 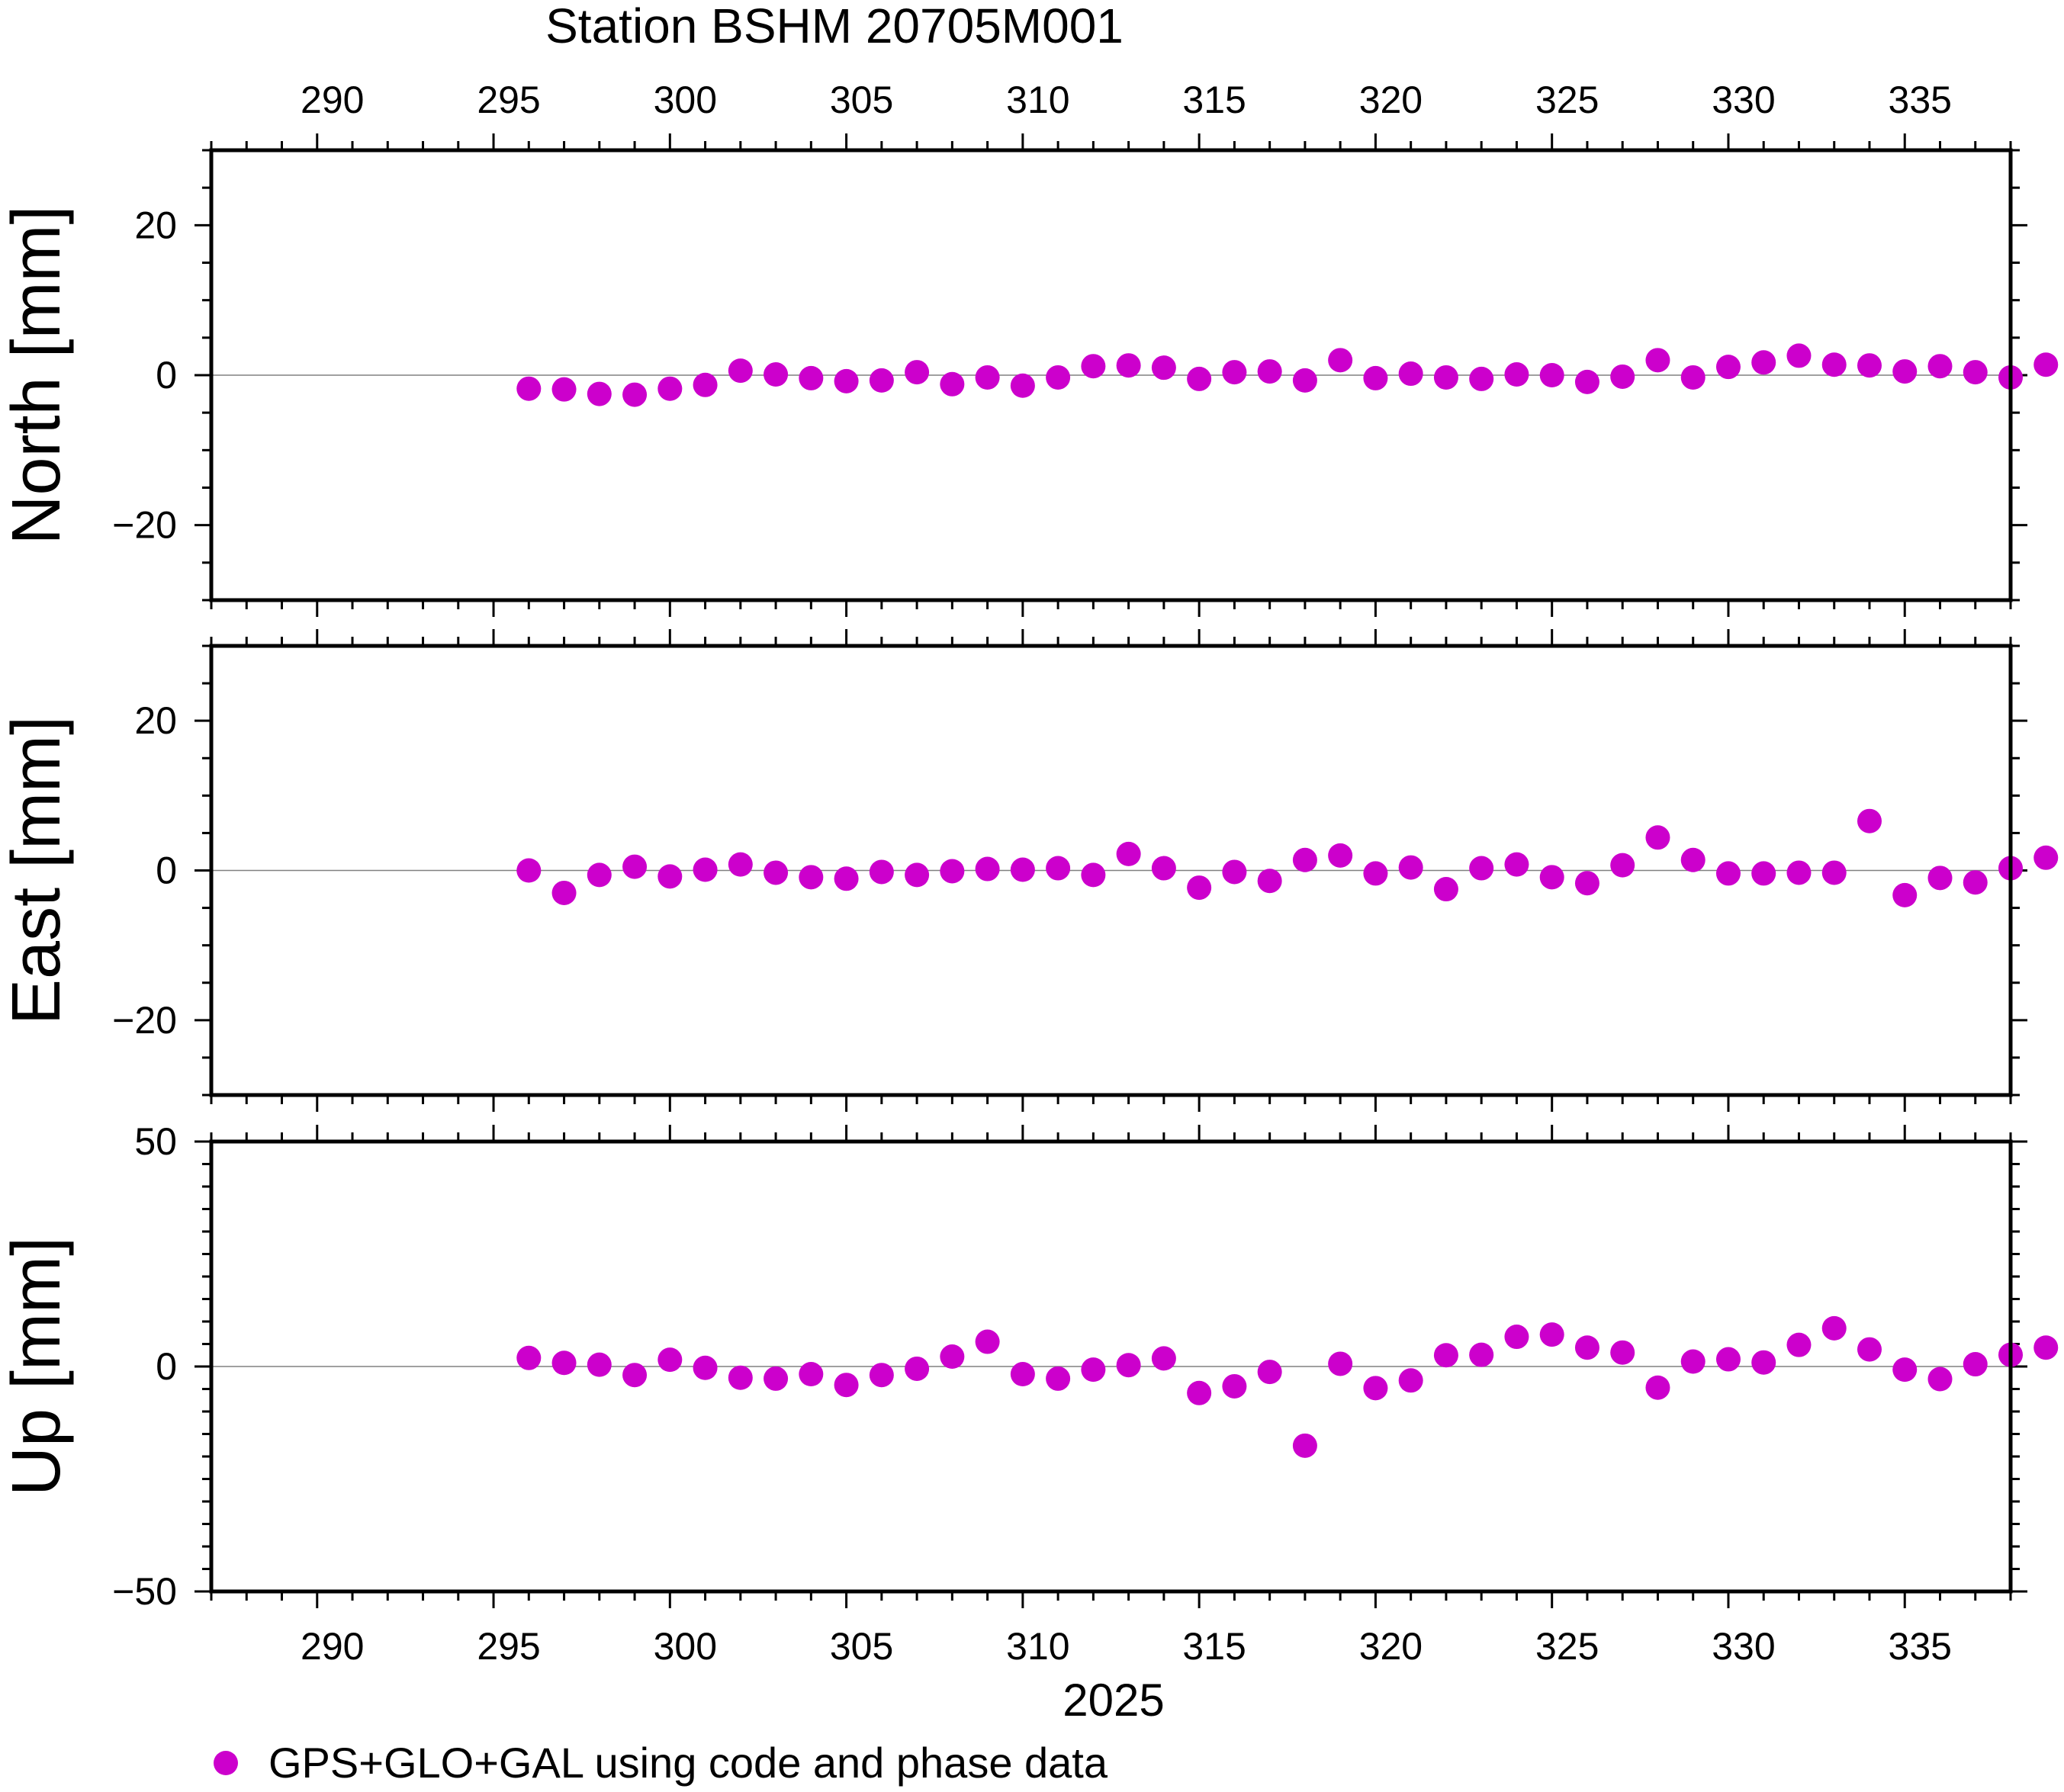 I want to click on x-tick-label-top: 310, so click(x=1037, y=100).